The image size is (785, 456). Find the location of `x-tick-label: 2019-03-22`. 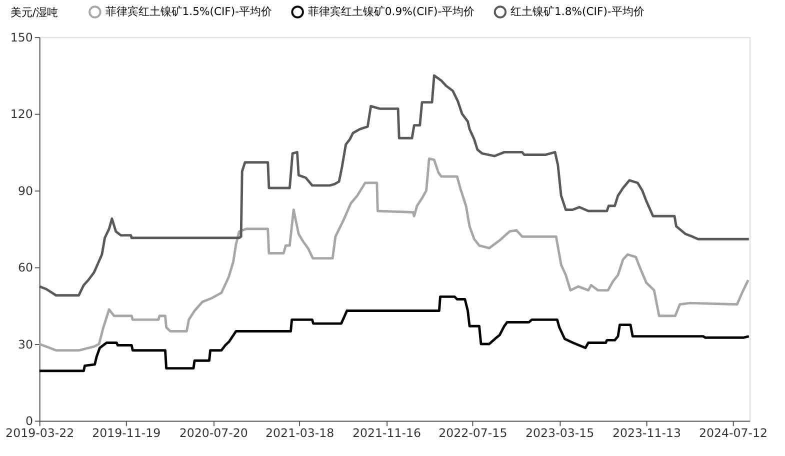

x-tick-label: 2019-03-22 is located at coordinates (40, 433).